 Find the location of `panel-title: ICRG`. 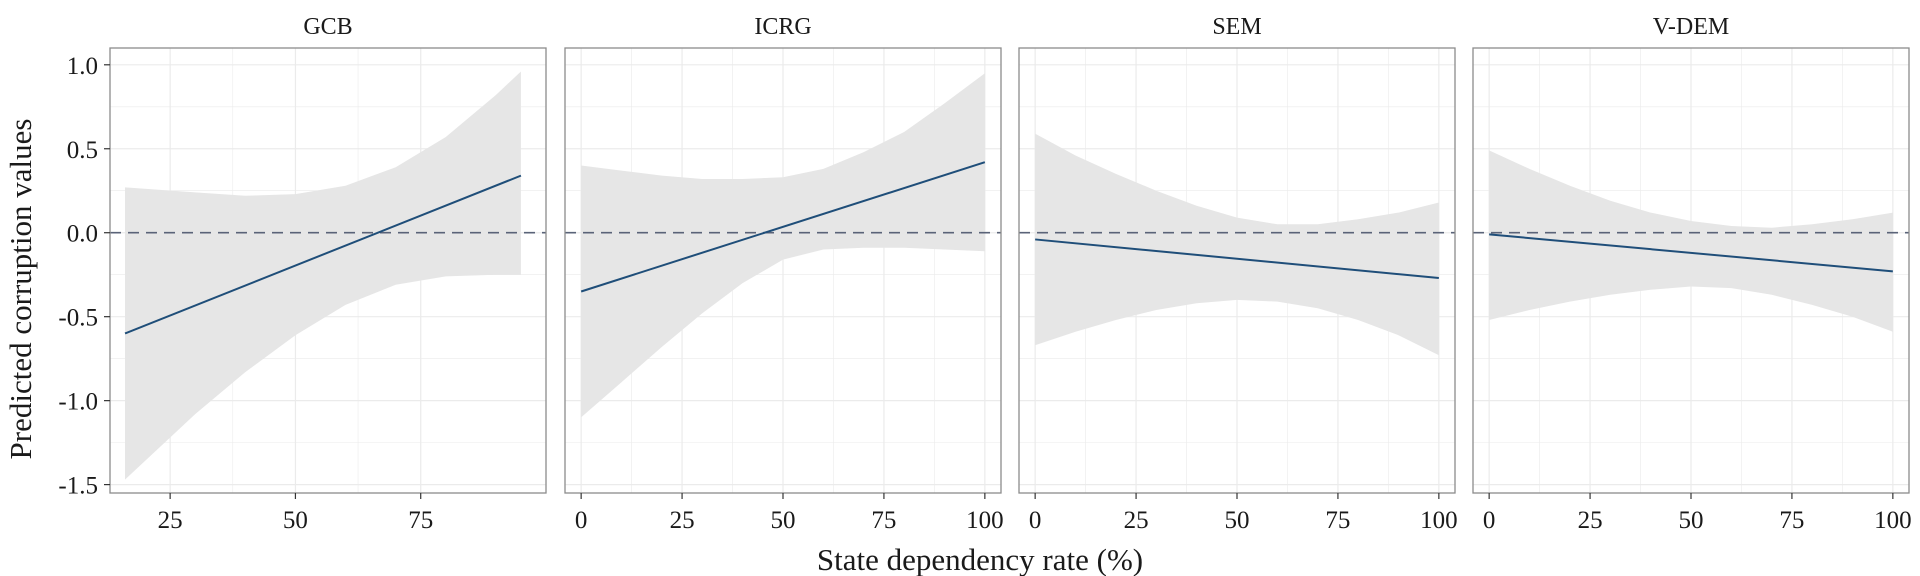

panel-title: ICRG is located at coordinates (782, 27).